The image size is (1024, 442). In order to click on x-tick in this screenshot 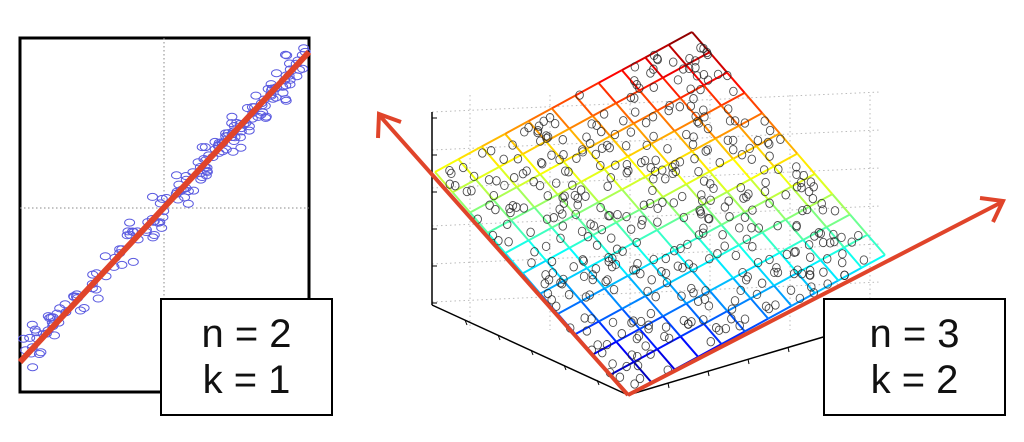, I will do `click(532, 352)`.